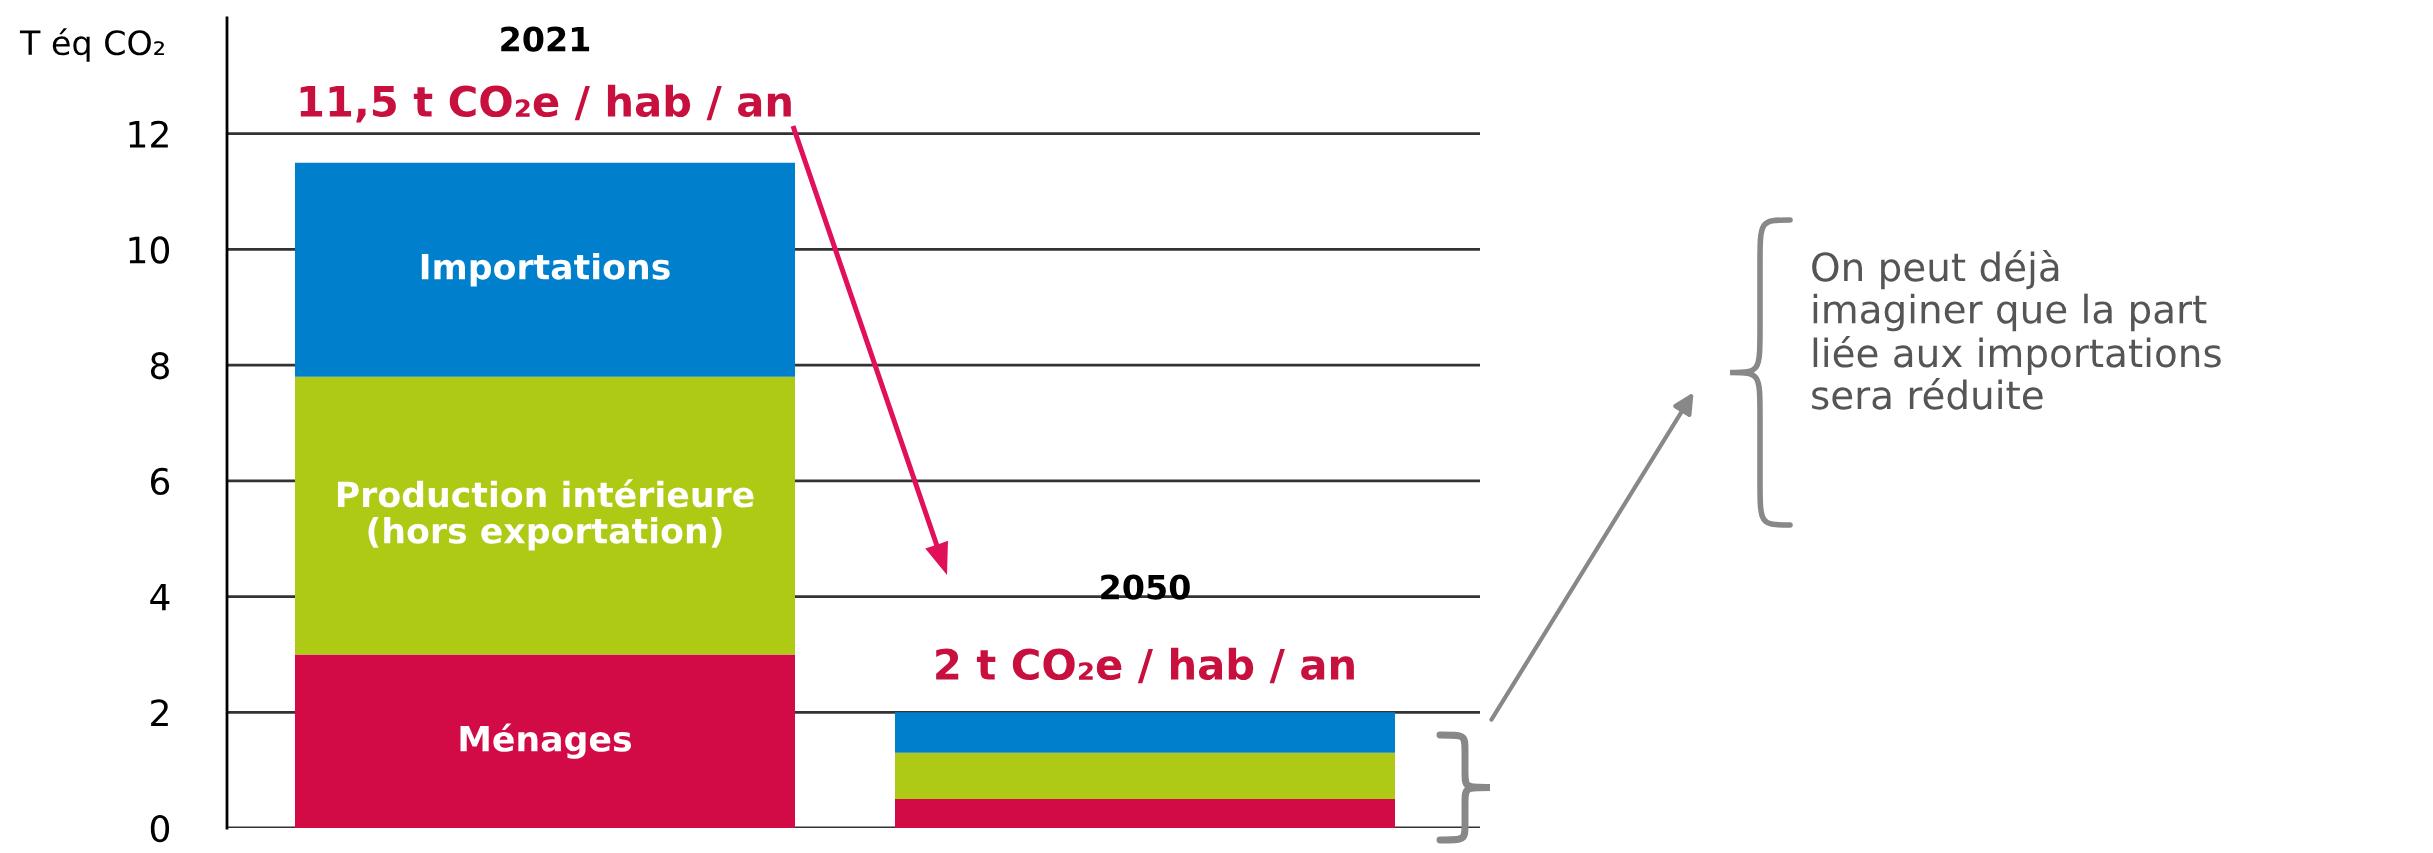  I want to click on annotation: 11,5 t CO₂e / hab / an, so click(545, 103).